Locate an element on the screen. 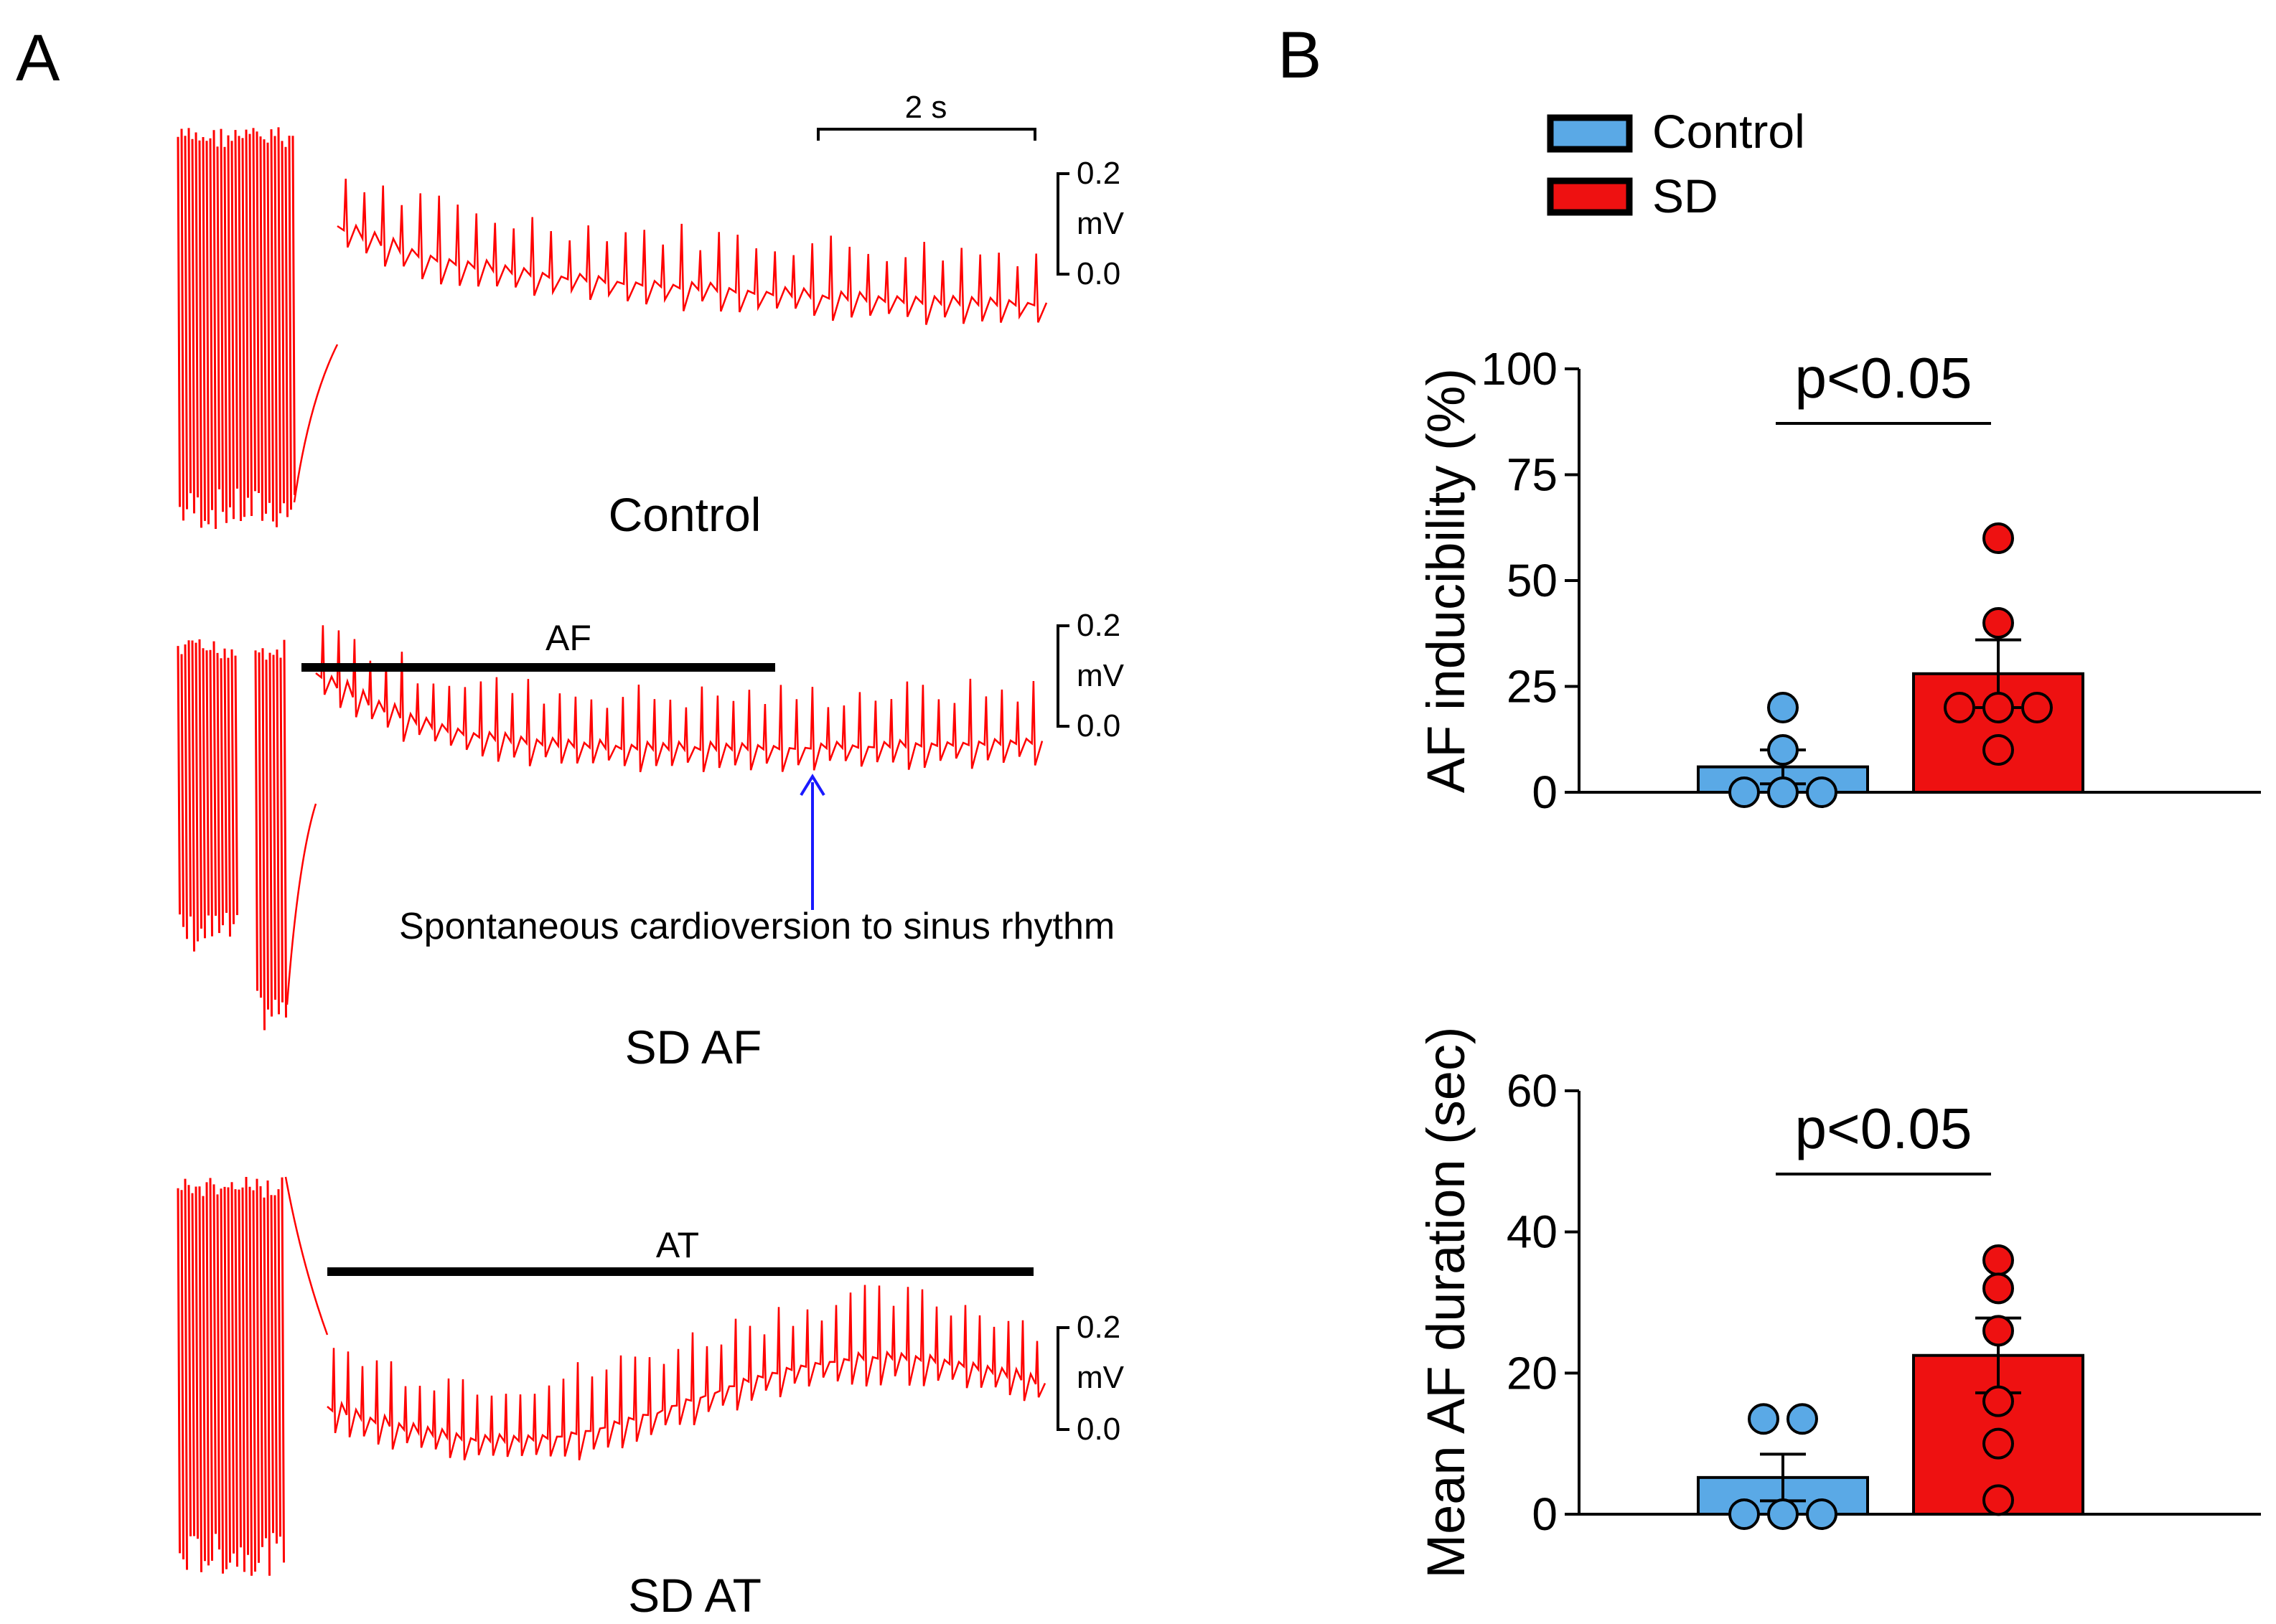  ecg-trace-sd-at is located at coordinates (611, 1376).